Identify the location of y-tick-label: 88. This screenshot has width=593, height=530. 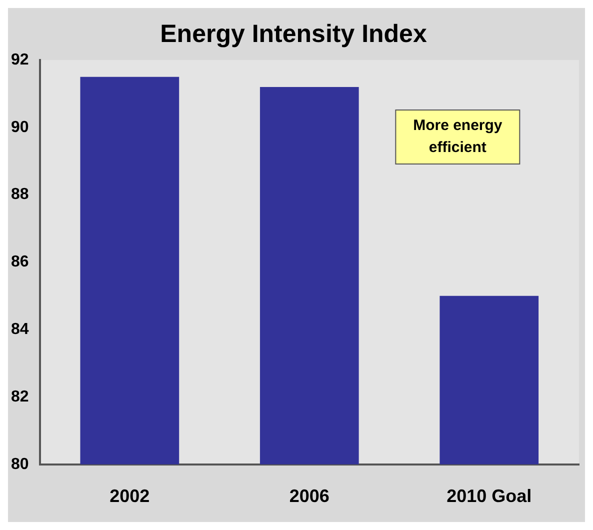
(20, 195).